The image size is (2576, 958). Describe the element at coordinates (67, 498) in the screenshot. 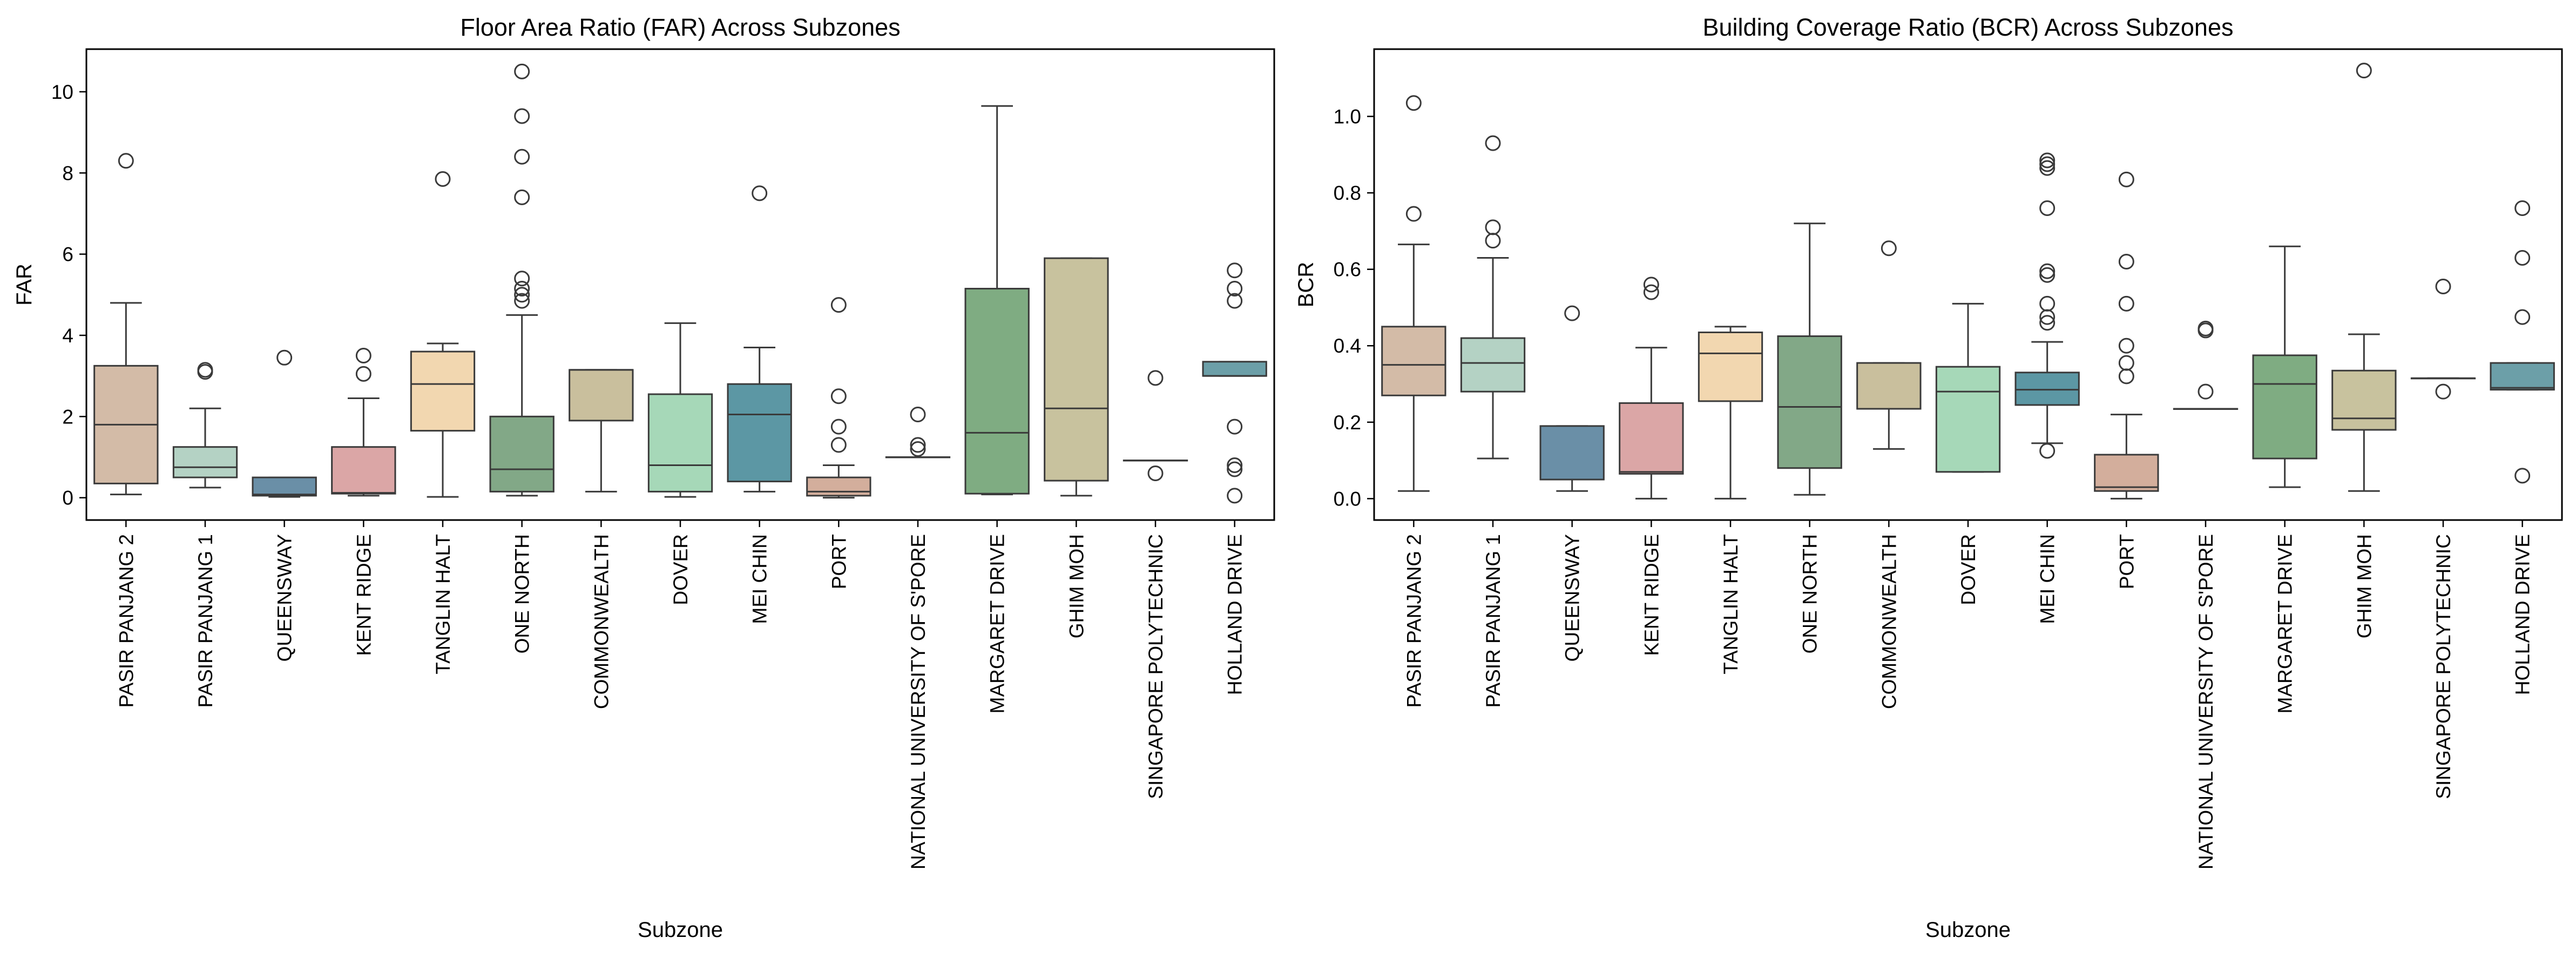

I see `y-tick-label: 0` at that location.